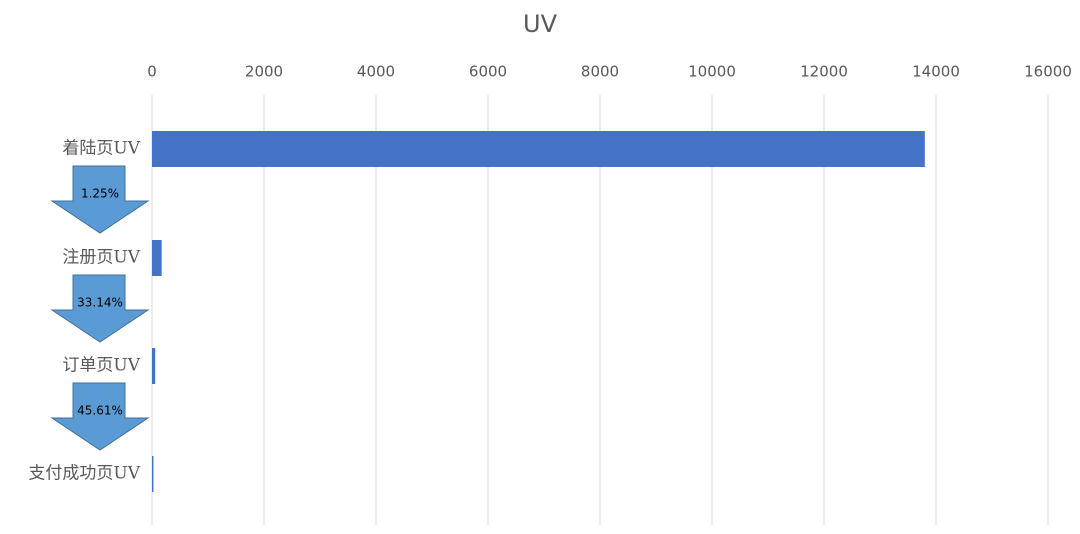 The width and height of the screenshot is (1080, 534). Describe the element at coordinates (936, 72) in the screenshot. I see `x-tick-label: 14000` at that location.